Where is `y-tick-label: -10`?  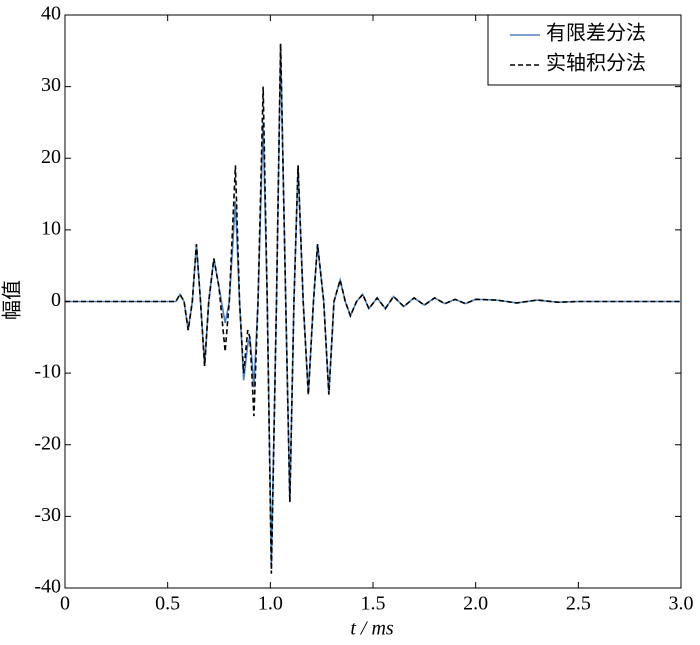
y-tick-label: -10 is located at coordinates (47, 372).